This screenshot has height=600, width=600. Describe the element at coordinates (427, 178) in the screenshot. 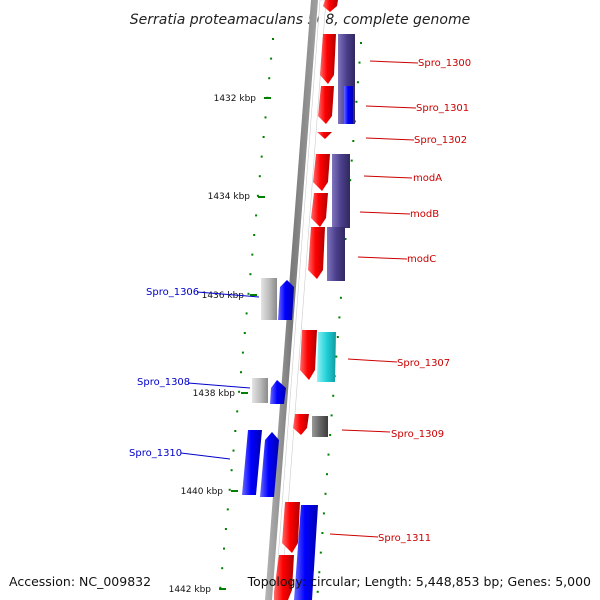

I see `svg-text: modA` at that location.